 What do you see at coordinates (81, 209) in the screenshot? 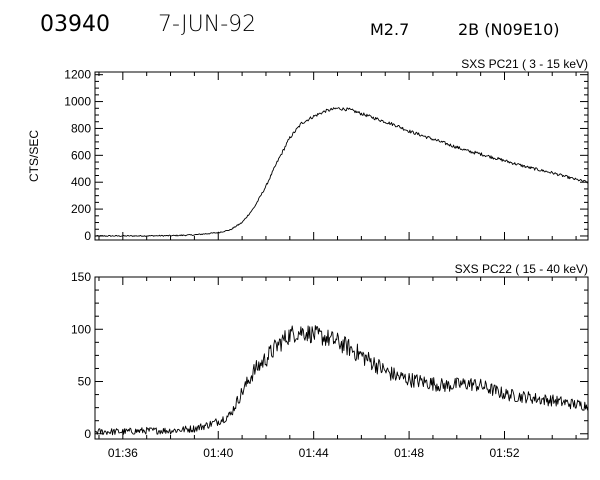
I see `ytick-label: 200` at bounding box center [81, 209].